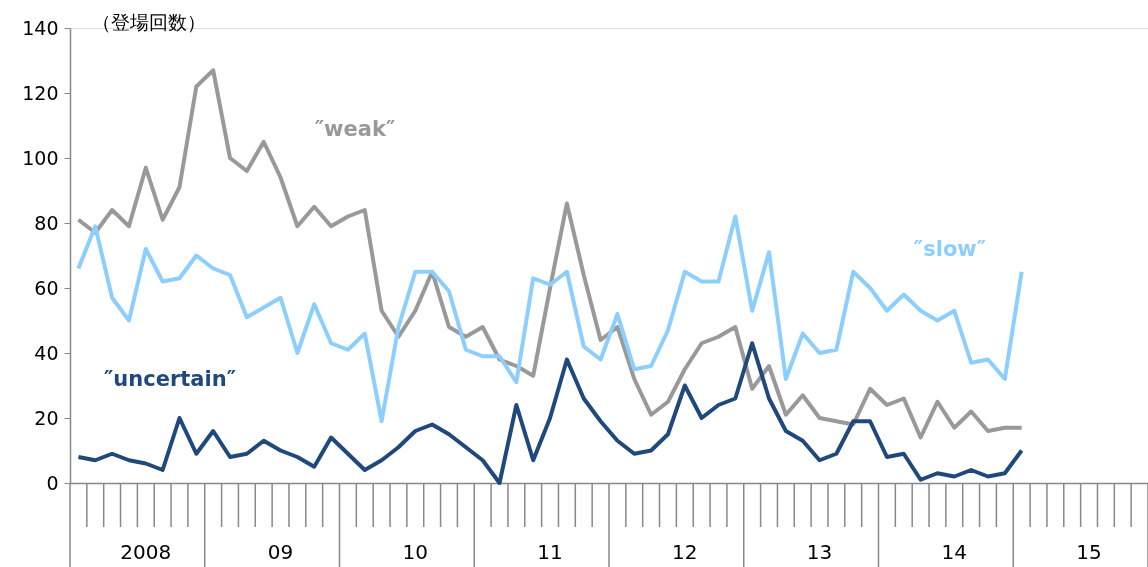 The height and width of the screenshot is (567, 1148). Describe the element at coordinates (40, 92) in the screenshot. I see `y-tick-label: 120` at that location.